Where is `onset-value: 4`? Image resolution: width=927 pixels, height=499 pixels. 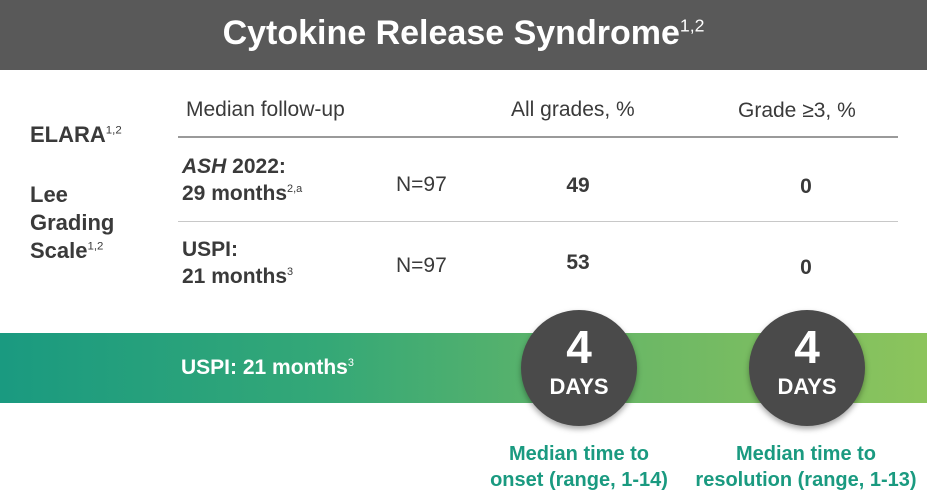 onset-value: 4 is located at coordinates (579, 347).